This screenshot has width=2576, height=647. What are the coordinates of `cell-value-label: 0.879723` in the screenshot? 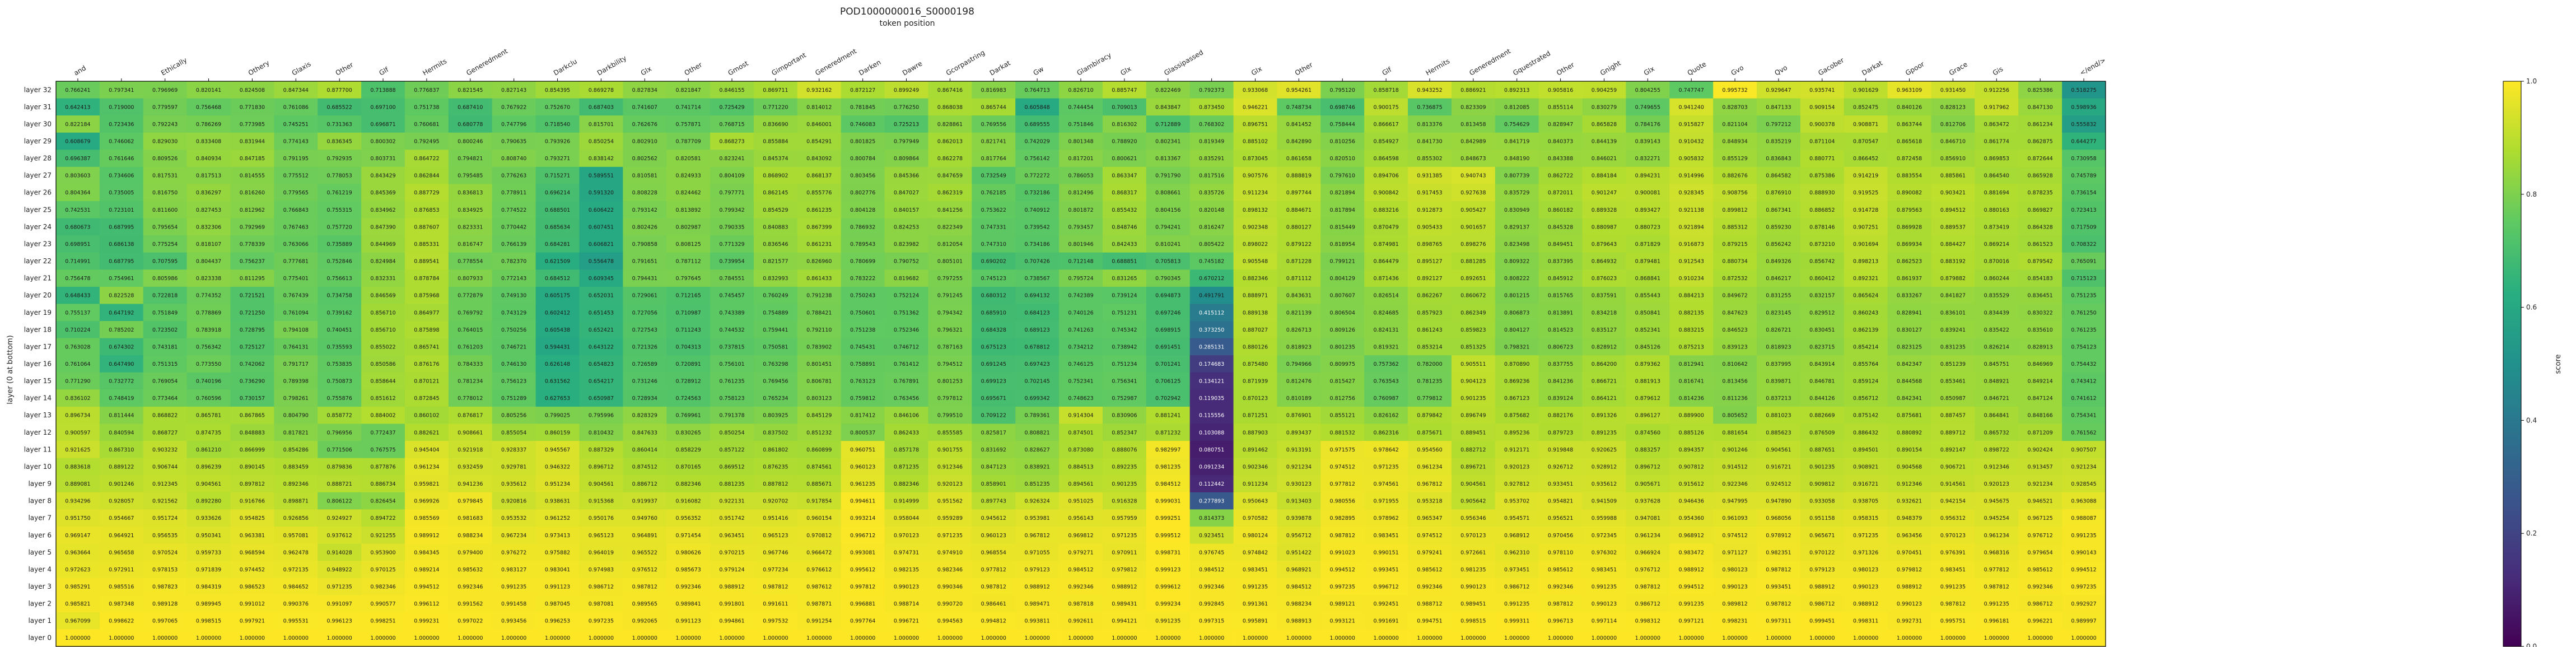 It's located at (1561, 433).